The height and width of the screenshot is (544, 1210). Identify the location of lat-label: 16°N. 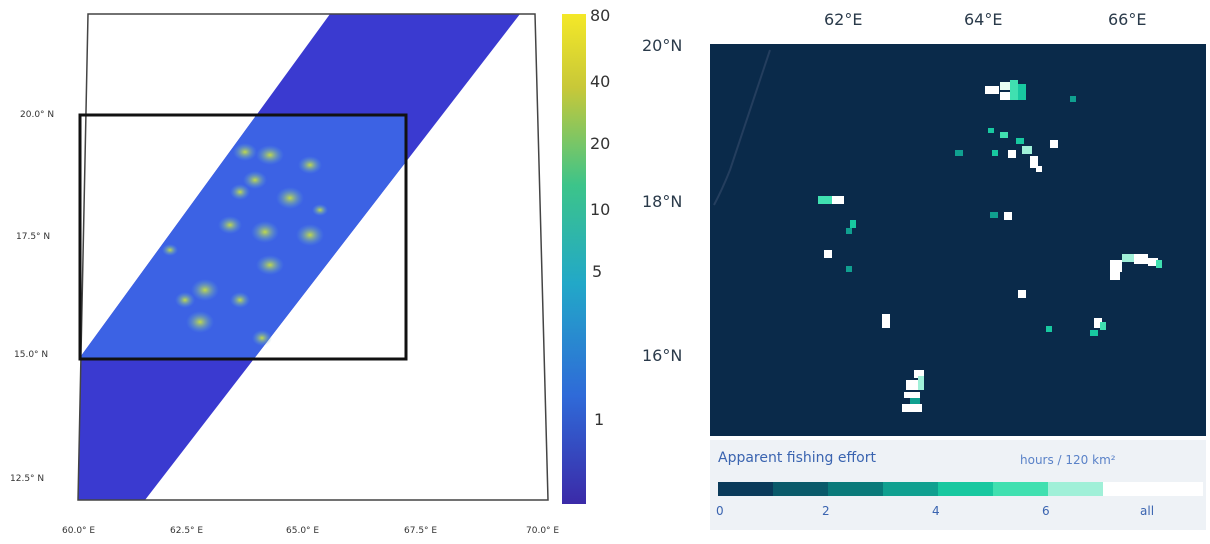
(662, 355).